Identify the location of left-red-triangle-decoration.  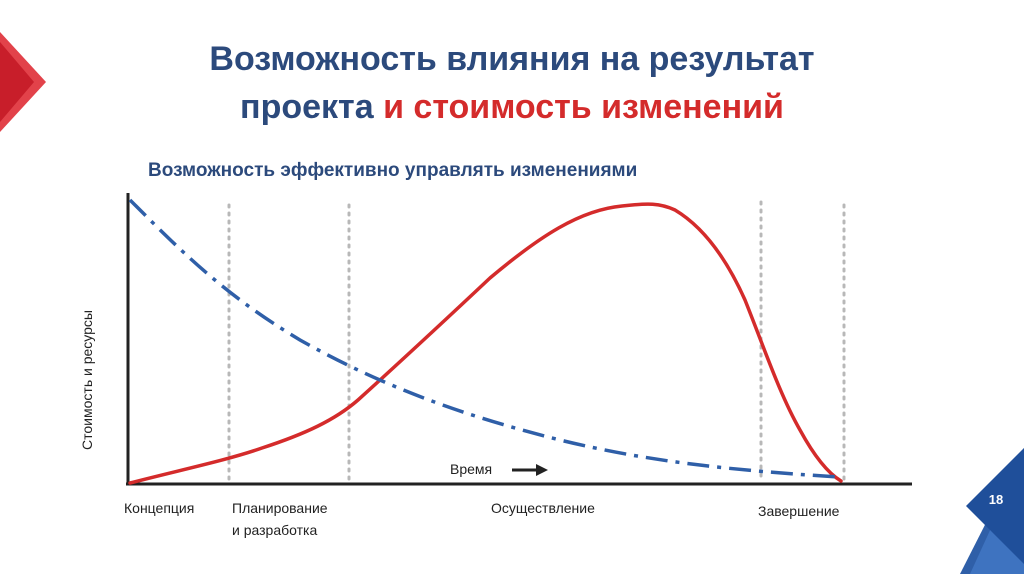
(23, 82).